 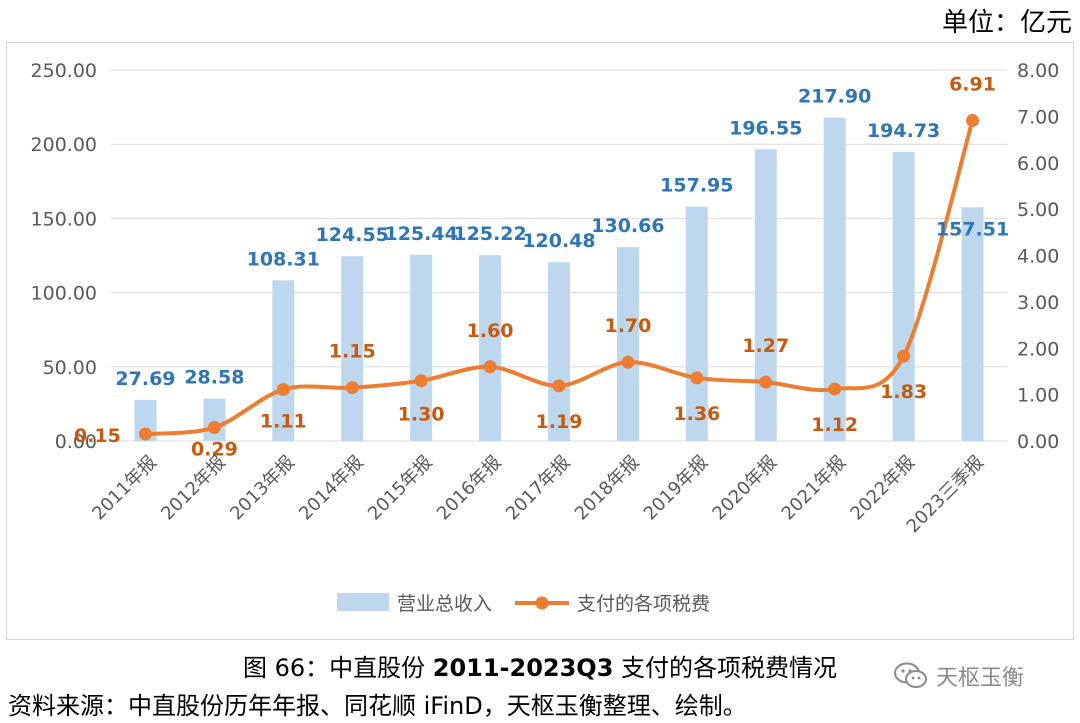 What do you see at coordinates (542, 603) in the screenshot?
I see `legend-line-marker` at bounding box center [542, 603].